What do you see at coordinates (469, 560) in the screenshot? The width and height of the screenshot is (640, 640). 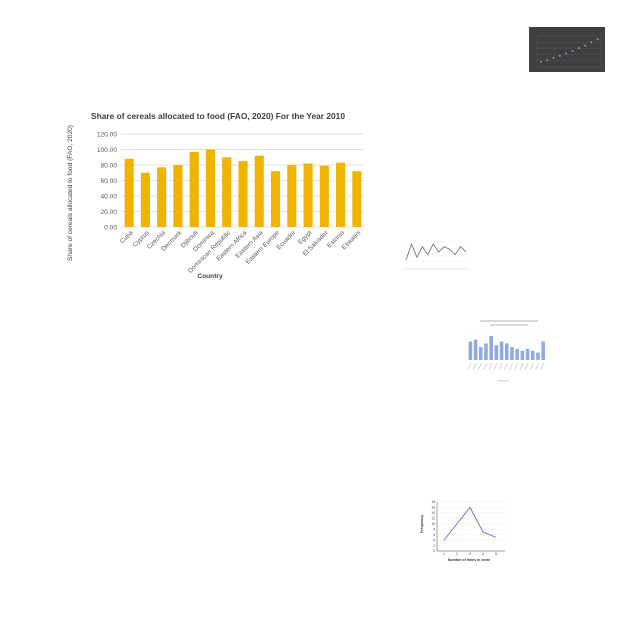 I see `x-axis-label: Number of times in store` at bounding box center [469, 560].